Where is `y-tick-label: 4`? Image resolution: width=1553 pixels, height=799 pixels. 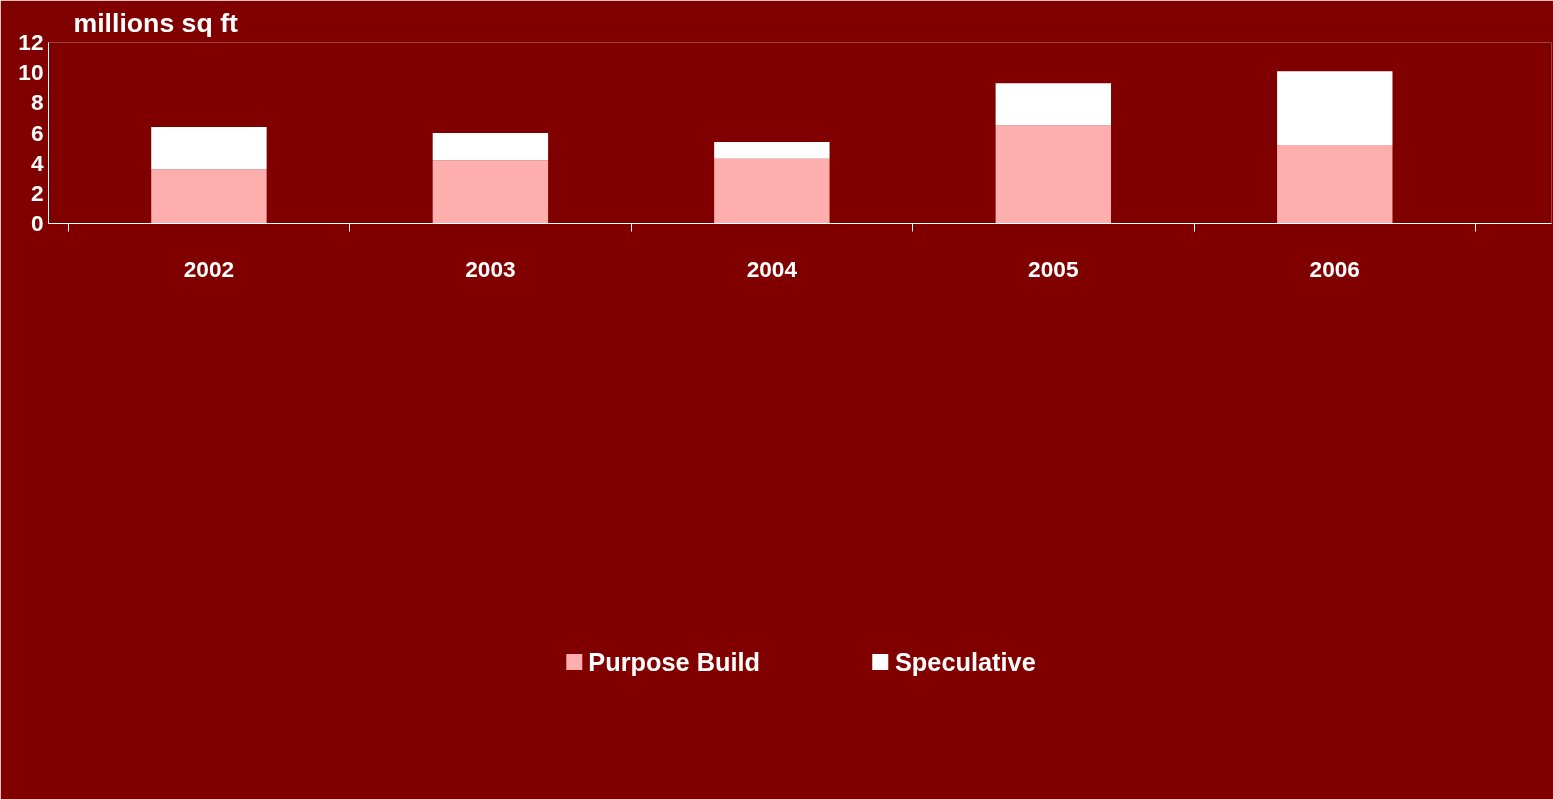 y-tick-label: 4 is located at coordinates (37, 162).